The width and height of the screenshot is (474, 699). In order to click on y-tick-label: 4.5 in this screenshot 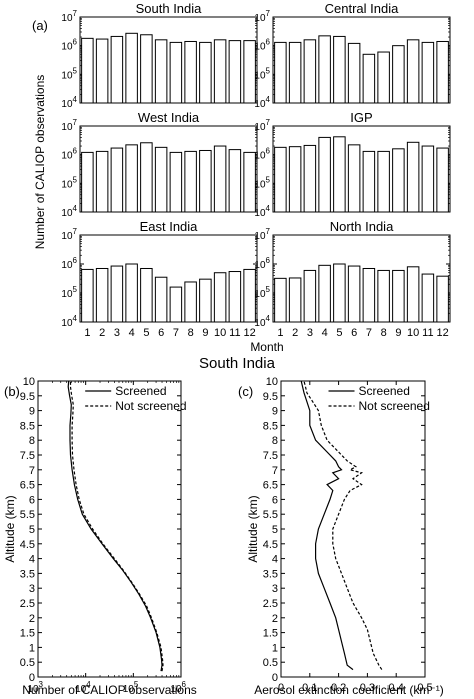, I will do `click(270, 545)`.